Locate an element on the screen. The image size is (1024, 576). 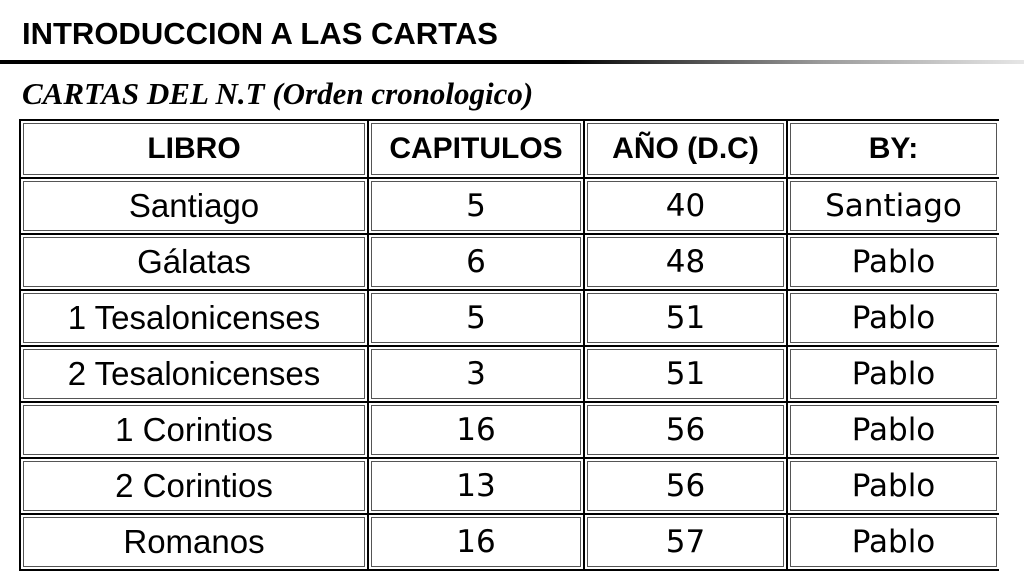
table-row: Romanos 16 57 Pablo is located at coordinates (510, 543).